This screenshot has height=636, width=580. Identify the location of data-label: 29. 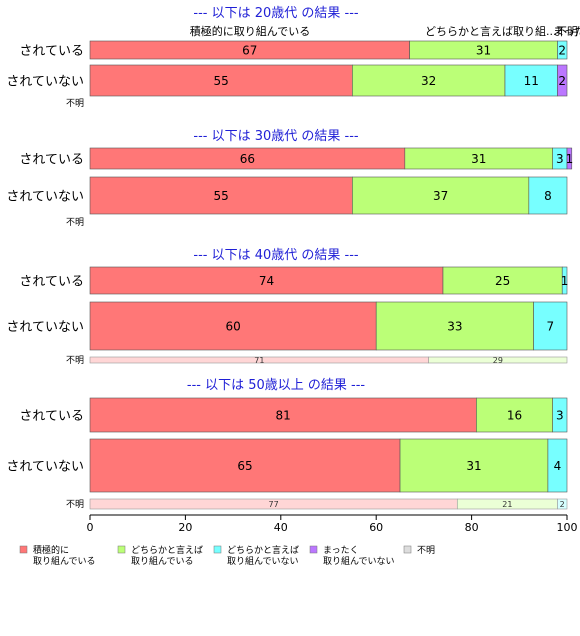
(498, 360).